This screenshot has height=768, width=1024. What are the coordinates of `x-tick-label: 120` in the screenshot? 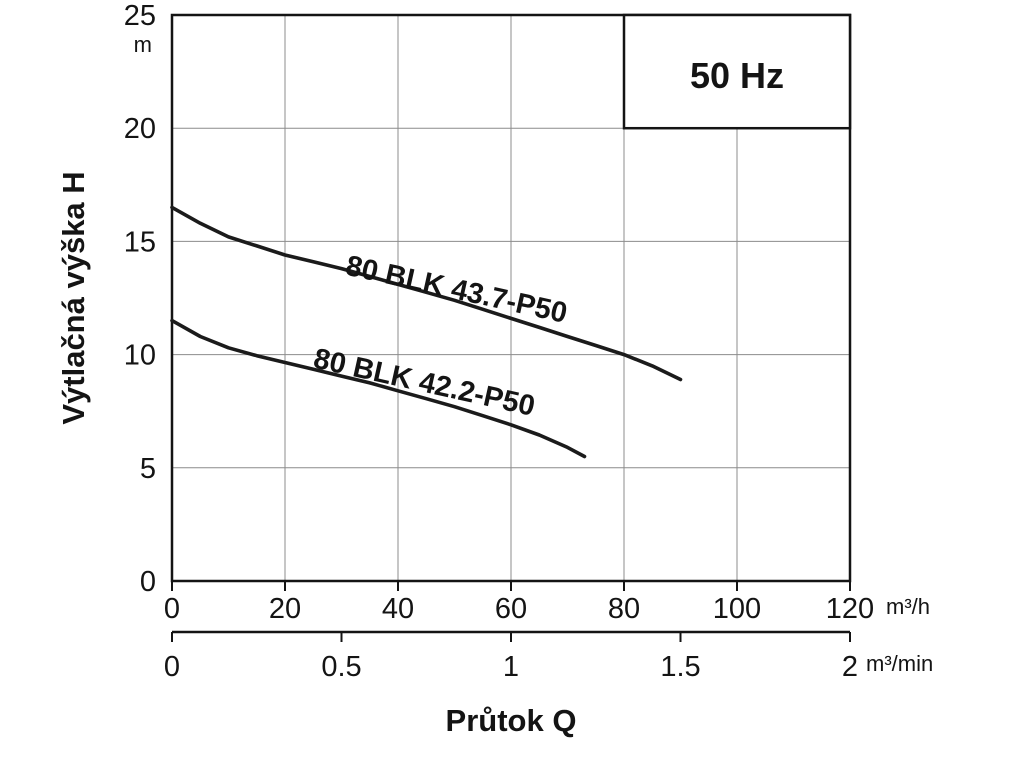 It's located at (850, 609).